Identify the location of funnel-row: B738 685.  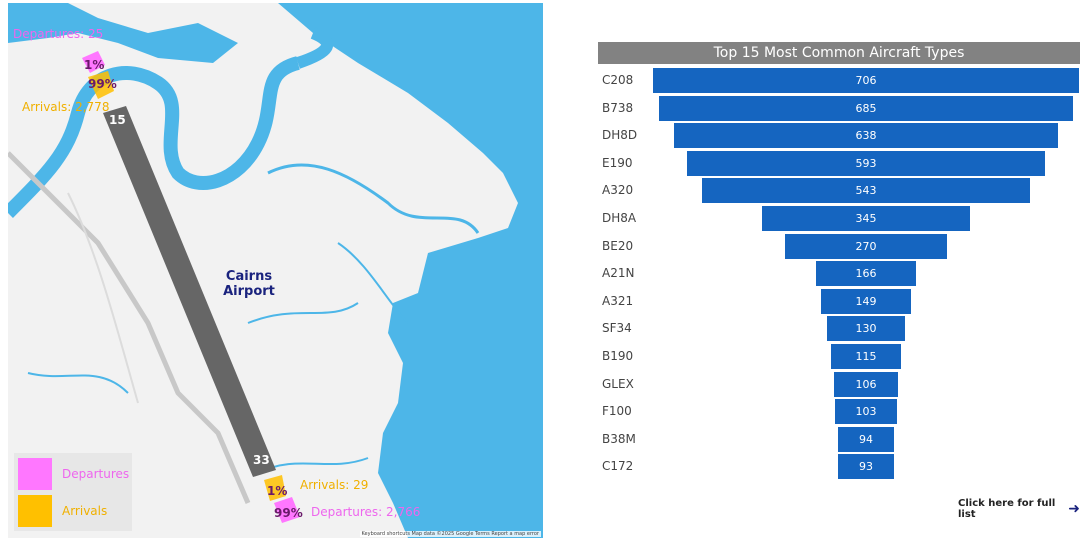
(839, 108).